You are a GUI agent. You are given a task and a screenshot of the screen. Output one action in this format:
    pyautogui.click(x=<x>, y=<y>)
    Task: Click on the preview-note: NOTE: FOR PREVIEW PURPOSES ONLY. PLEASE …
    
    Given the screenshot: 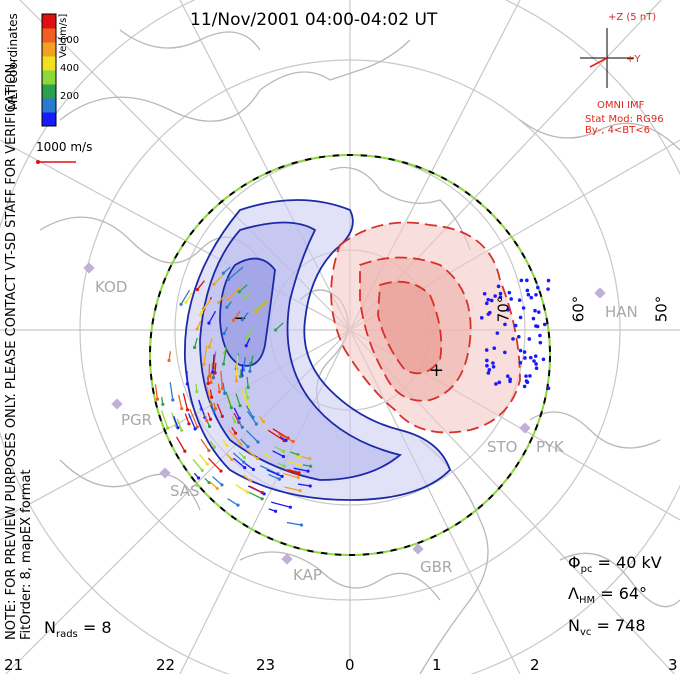 What is the action you would take?
    pyautogui.click(x=19, y=350)
    